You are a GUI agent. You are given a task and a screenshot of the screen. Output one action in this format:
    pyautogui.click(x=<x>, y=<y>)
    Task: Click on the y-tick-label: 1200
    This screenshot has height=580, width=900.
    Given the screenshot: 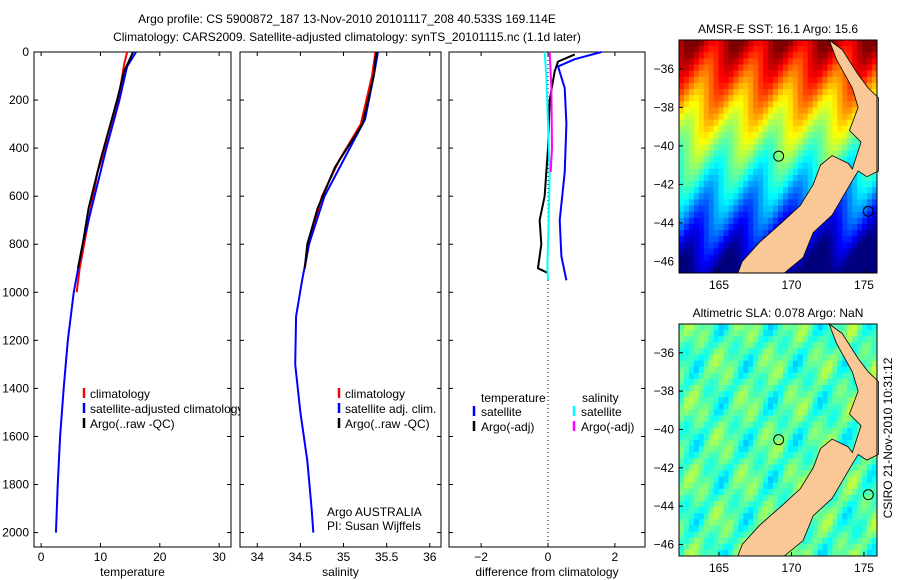 What is the action you would take?
    pyautogui.click(x=15, y=340)
    